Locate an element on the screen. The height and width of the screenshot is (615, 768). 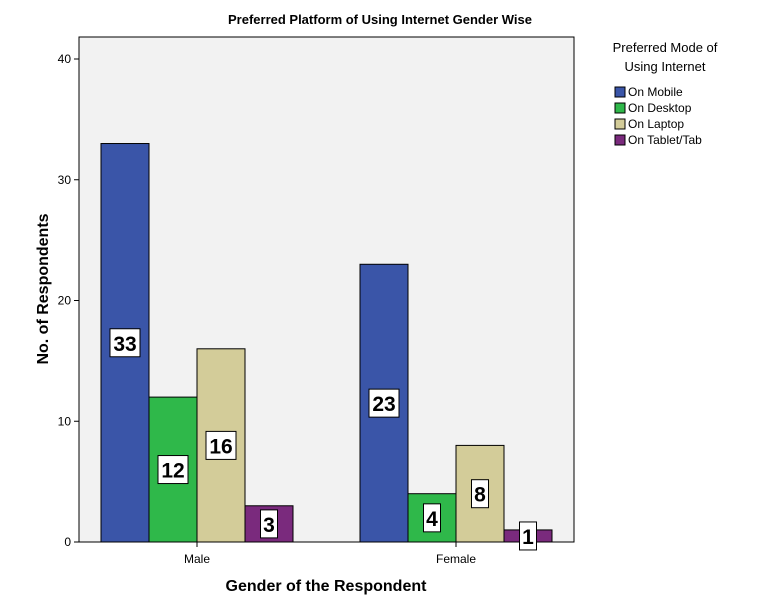
data-label: 1 is located at coordinates (528, 537).